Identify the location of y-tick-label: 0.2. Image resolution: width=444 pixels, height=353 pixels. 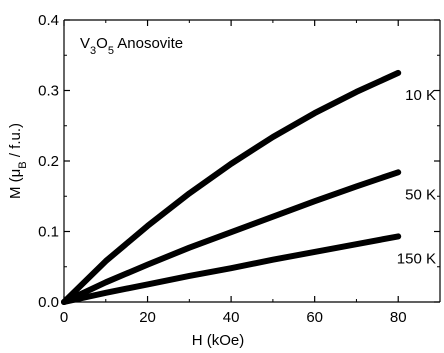
(48, 161).